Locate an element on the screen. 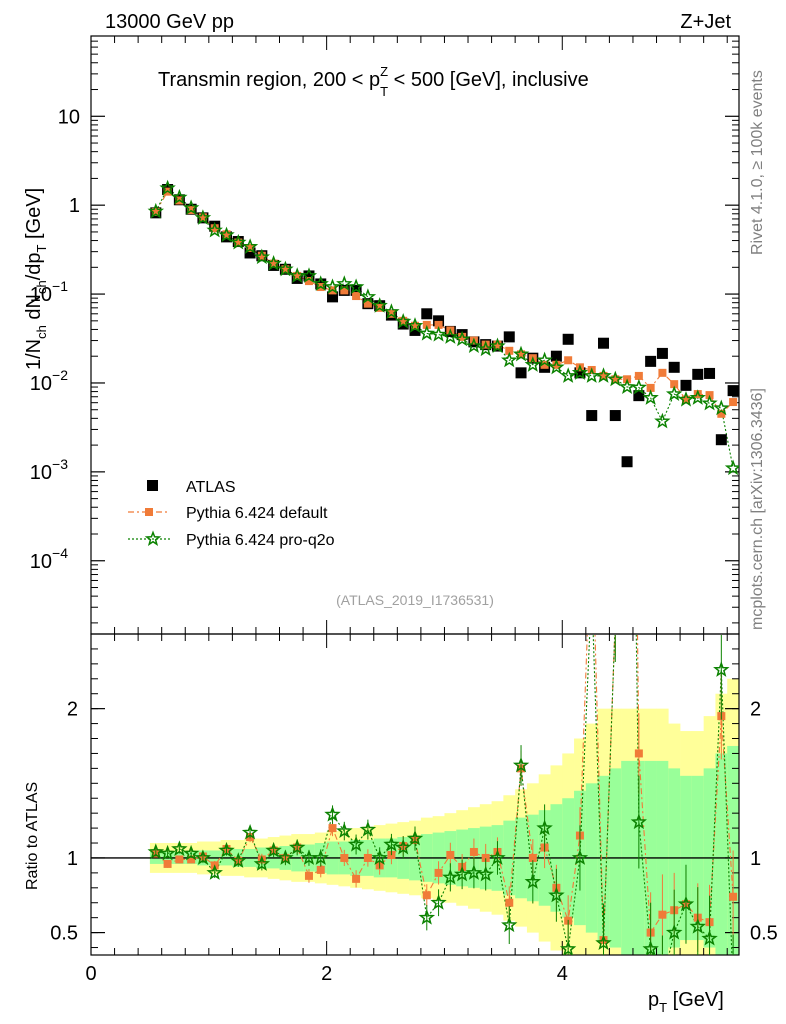 Image resolution: width=786 pixels, height=1024 pixels. main-ytick-label: 10⁻² is located at coordinates (49, 381).